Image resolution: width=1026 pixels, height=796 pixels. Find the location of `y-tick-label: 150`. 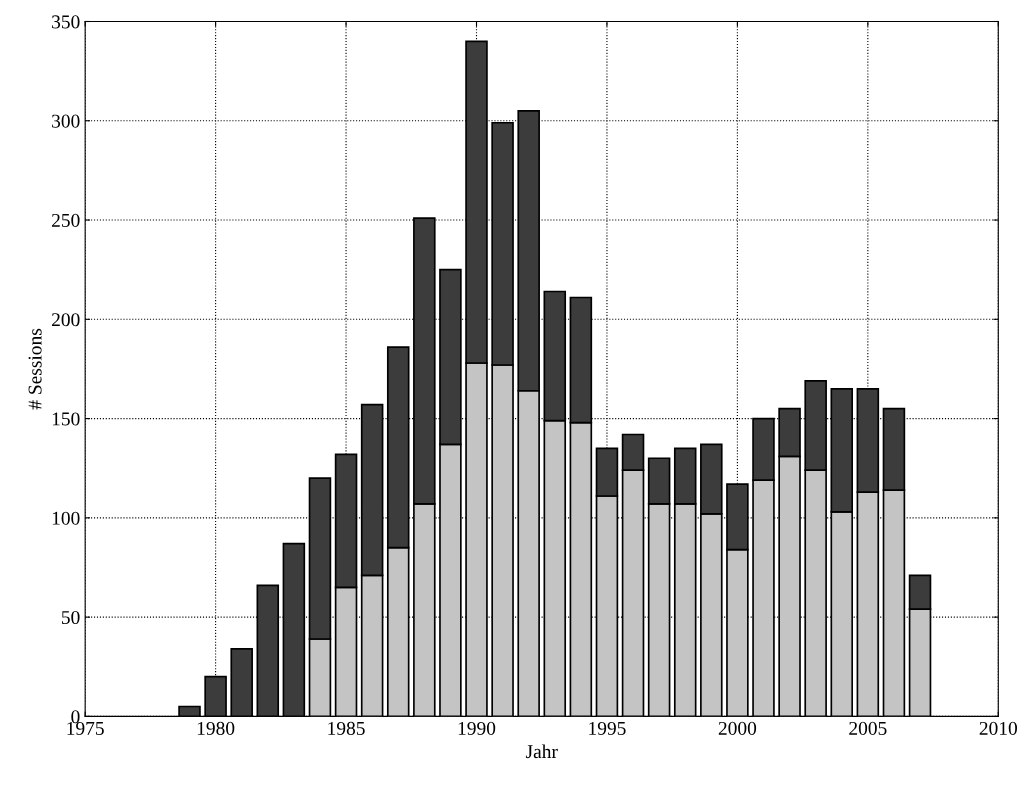

y-tick-label: 150 is located at coordinates (66, 419).